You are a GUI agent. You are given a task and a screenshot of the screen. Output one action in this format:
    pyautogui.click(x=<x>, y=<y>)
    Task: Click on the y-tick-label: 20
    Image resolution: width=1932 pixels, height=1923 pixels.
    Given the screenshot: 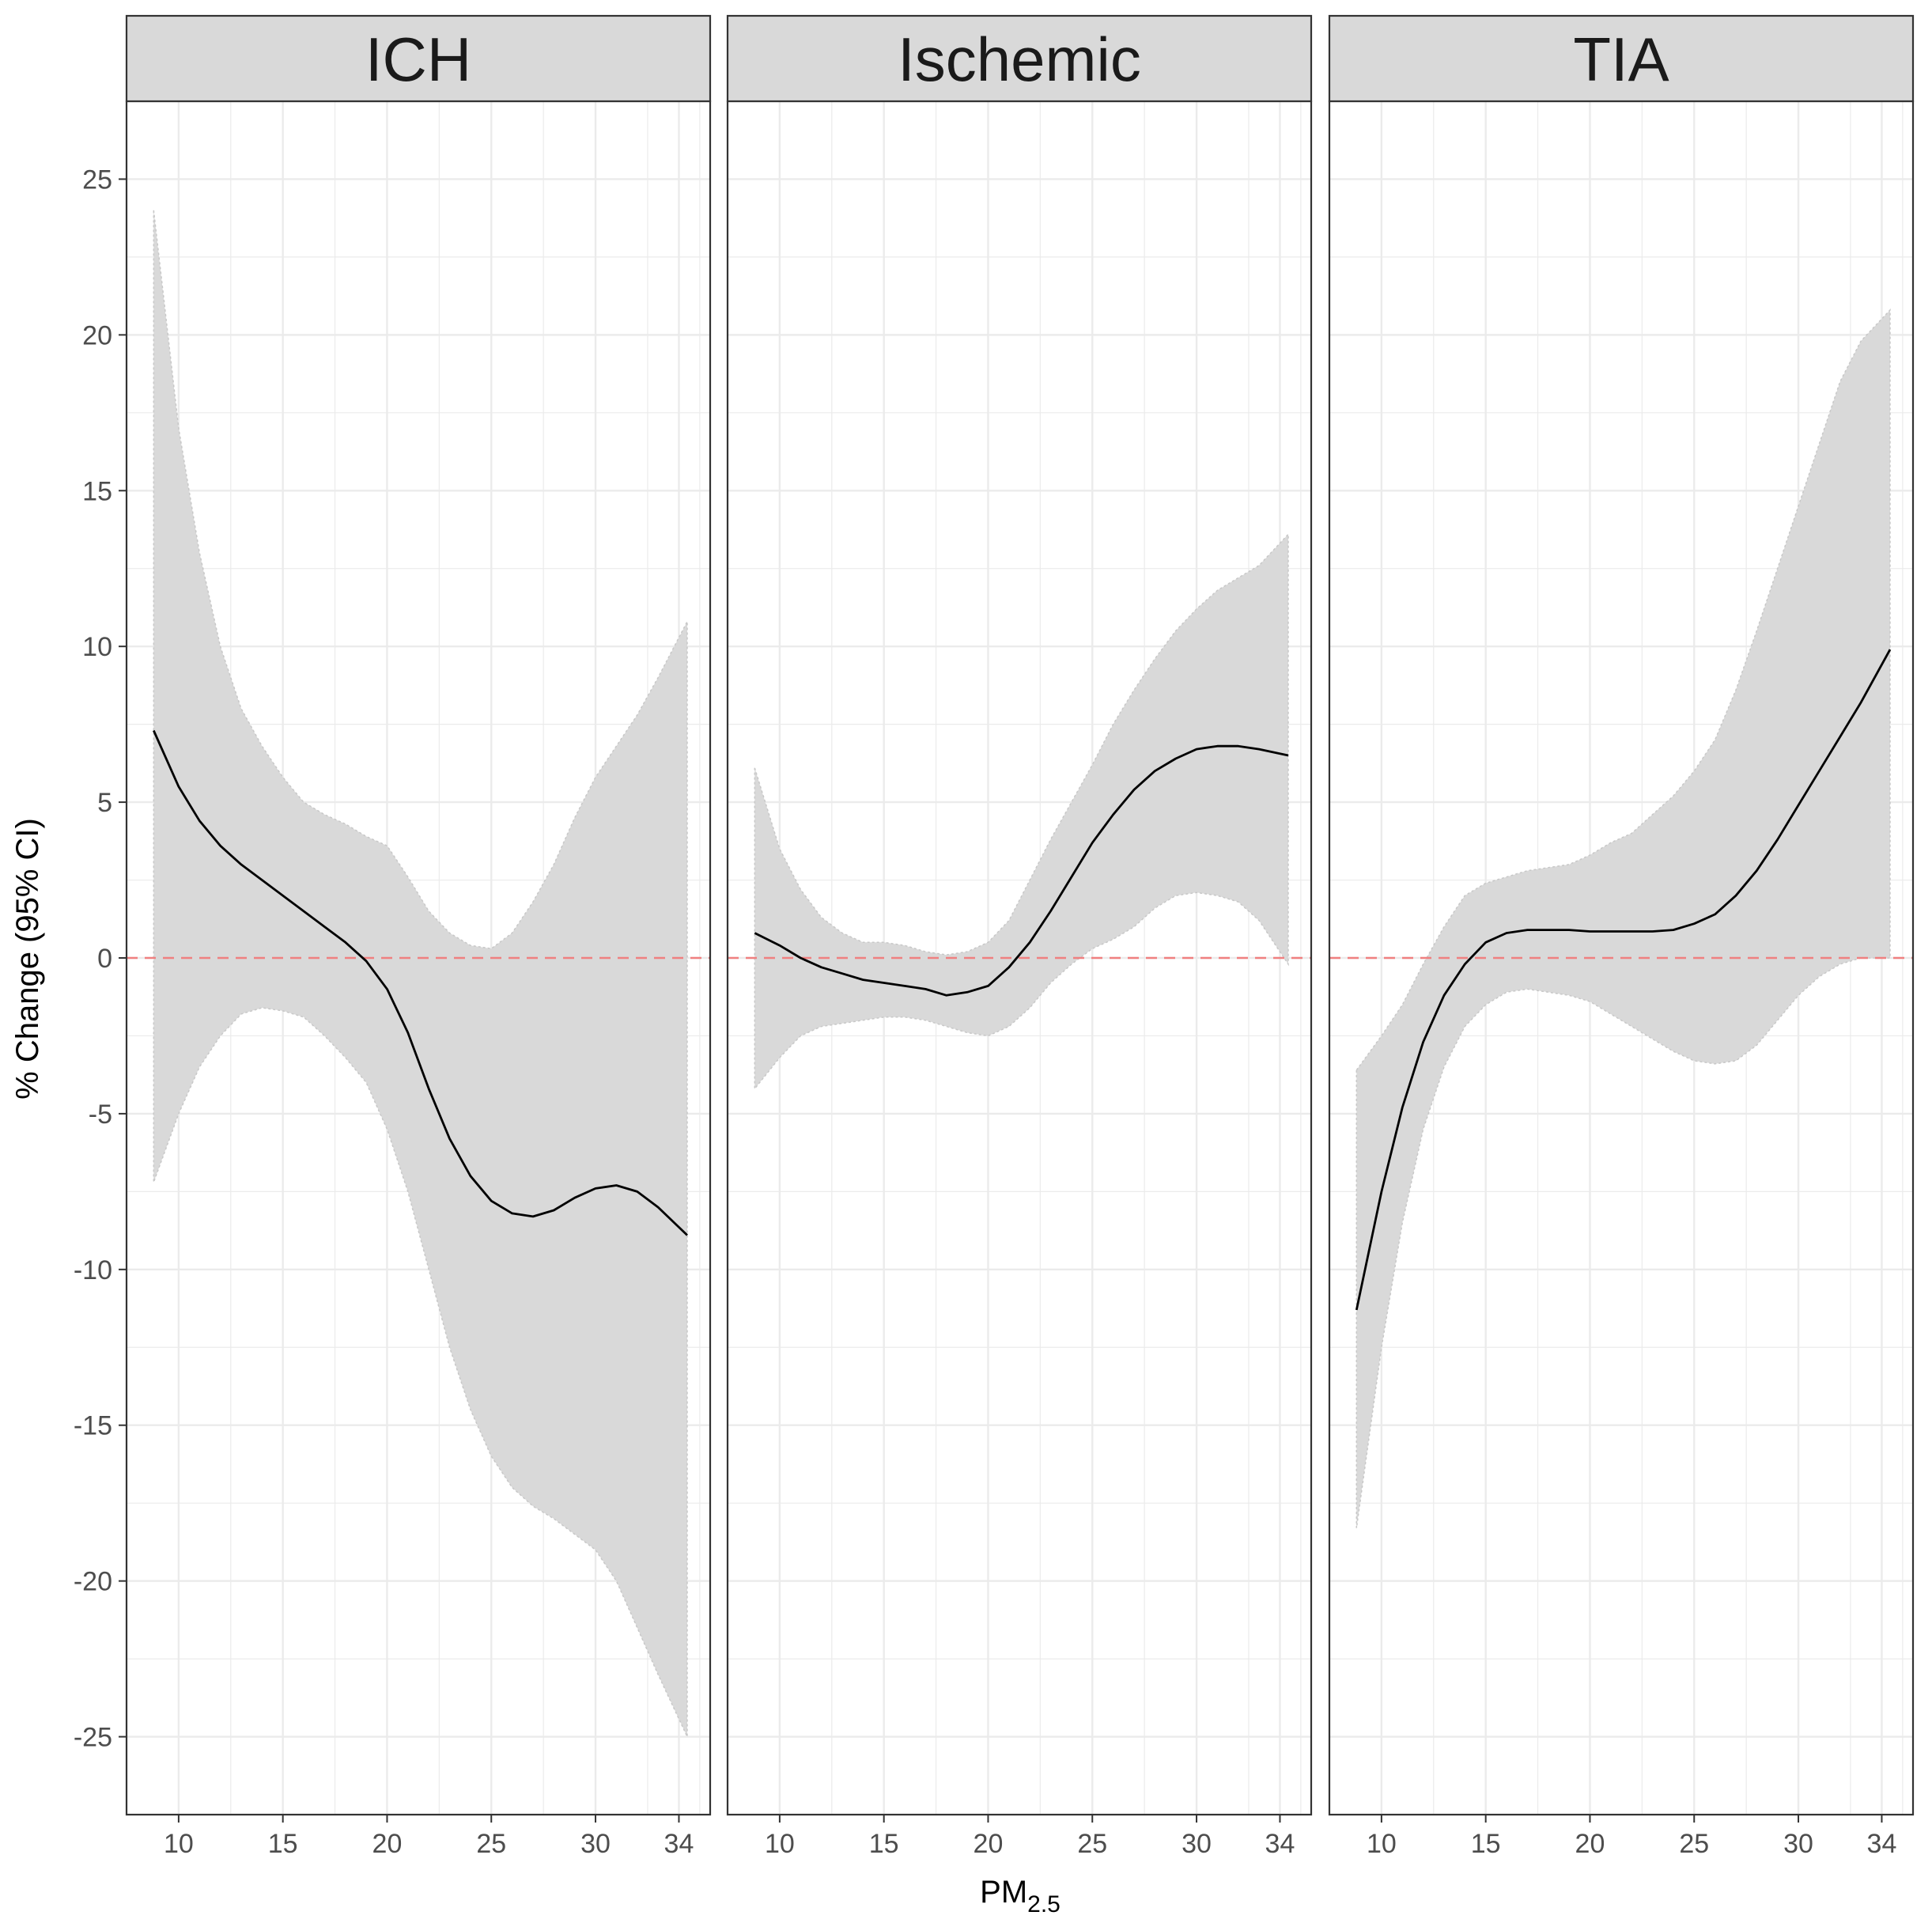 What is the action you would take?
    pyautogui.click(x=97, y=335)
    